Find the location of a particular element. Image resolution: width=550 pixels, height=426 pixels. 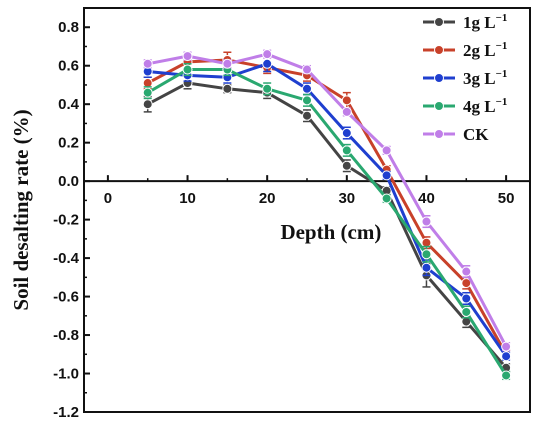

y-tick-label: 0.6 is located at coordinates (68, 66).